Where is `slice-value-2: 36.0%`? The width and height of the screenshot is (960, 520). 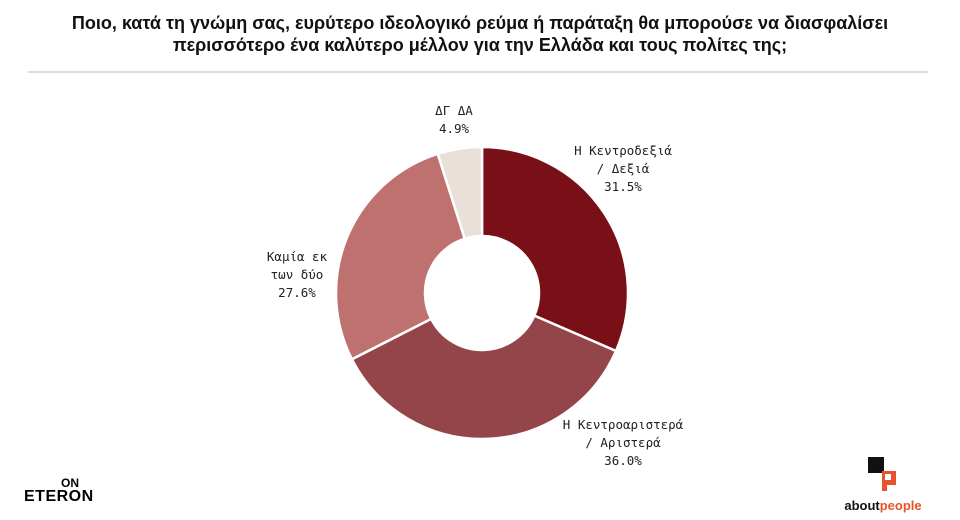
slice-value-2: 36.0% is located at coordinates (623, 460).